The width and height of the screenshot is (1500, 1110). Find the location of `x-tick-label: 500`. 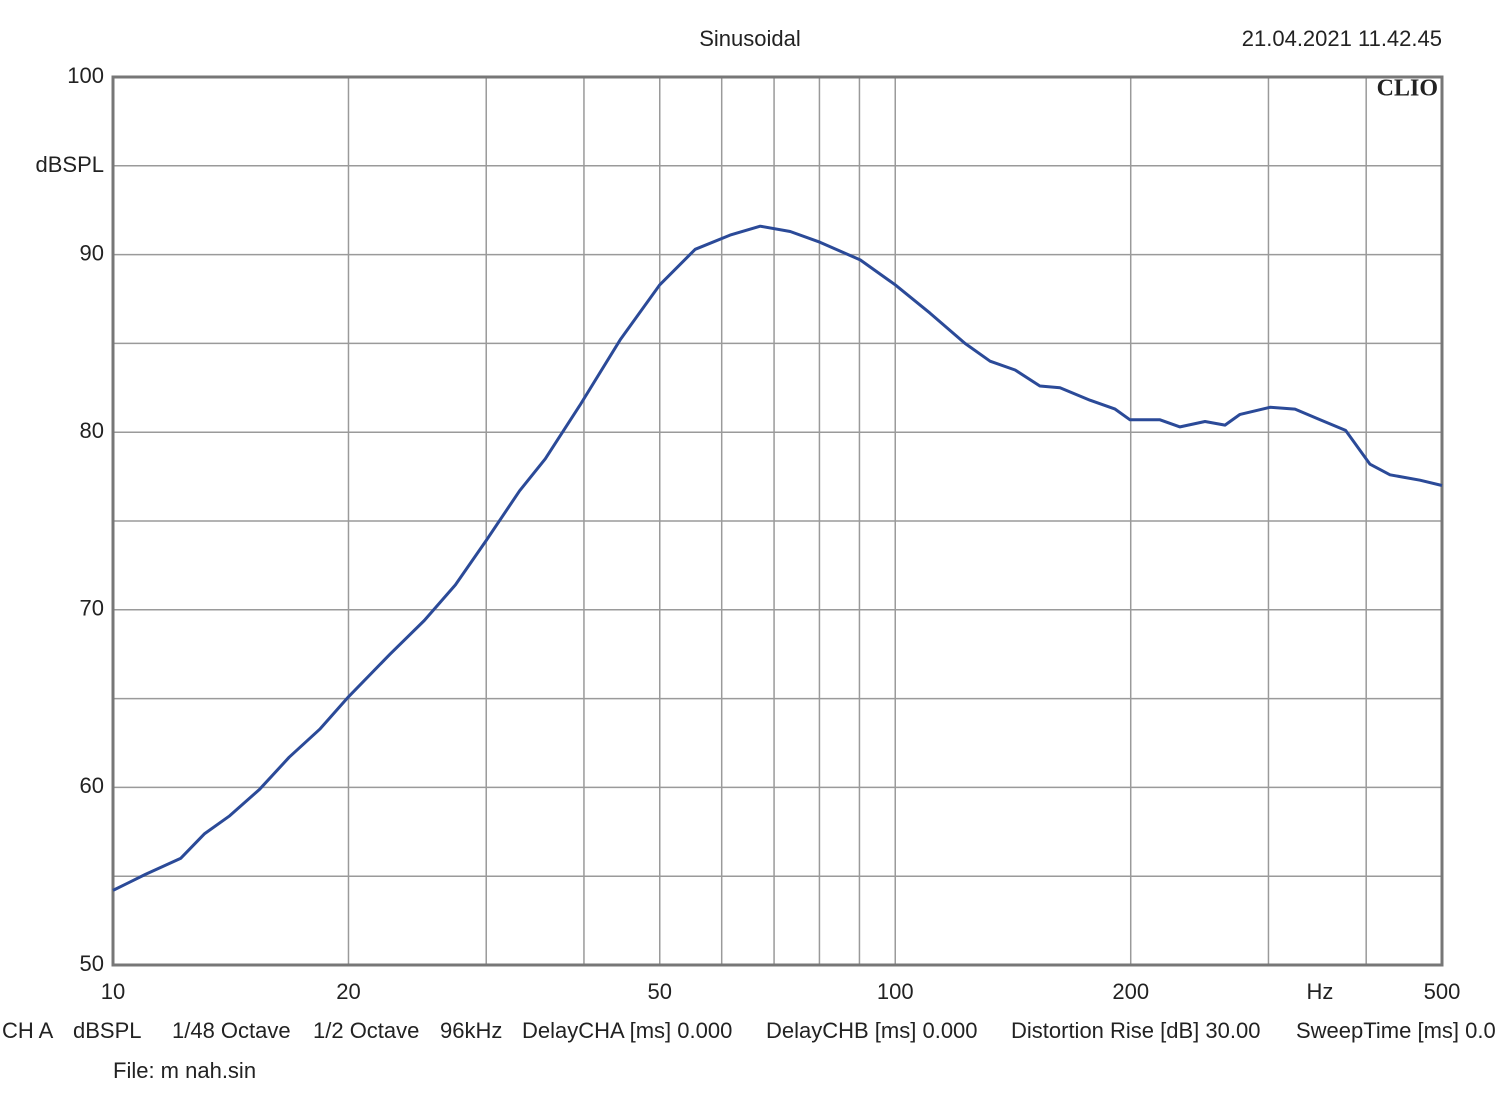

x-tick-label: 500 is located at coordinates (1442, 991).